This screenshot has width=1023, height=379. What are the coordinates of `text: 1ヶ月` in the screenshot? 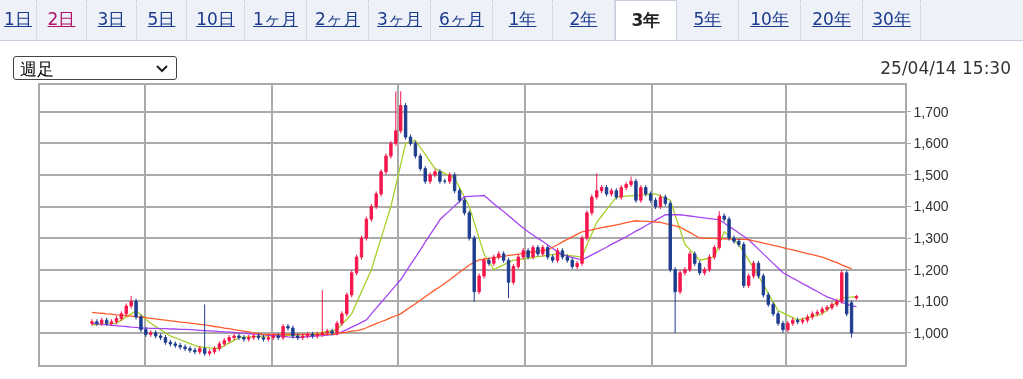 It's located at (276, 20).